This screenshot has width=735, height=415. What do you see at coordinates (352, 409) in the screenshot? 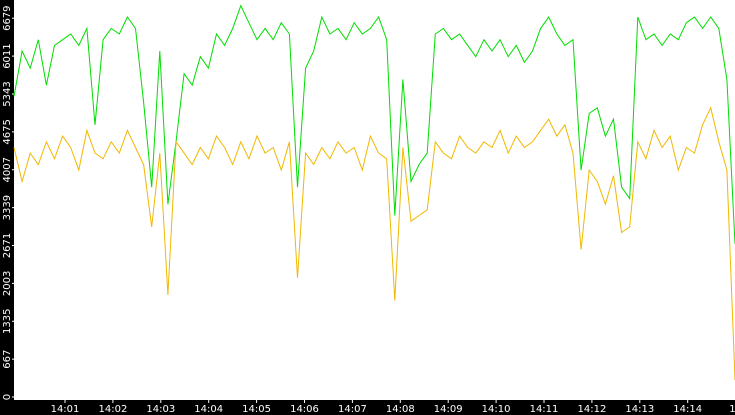
I see `x-tick-label: 14:07` at bounding box center [352, 409].